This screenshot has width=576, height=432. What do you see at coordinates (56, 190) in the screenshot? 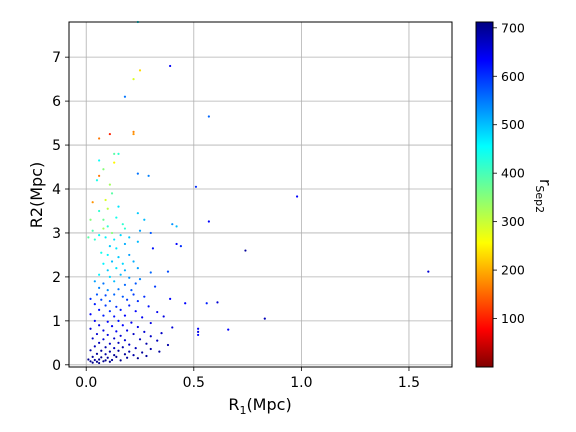
I see `y-tick-label: 4` at bounding box center [56, 190].